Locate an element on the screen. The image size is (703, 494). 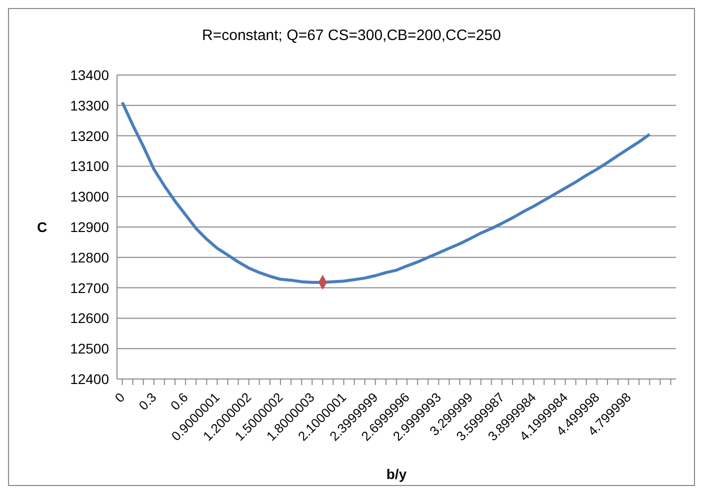
y-tick-label: 12800 is located at coordinates (90, 257).